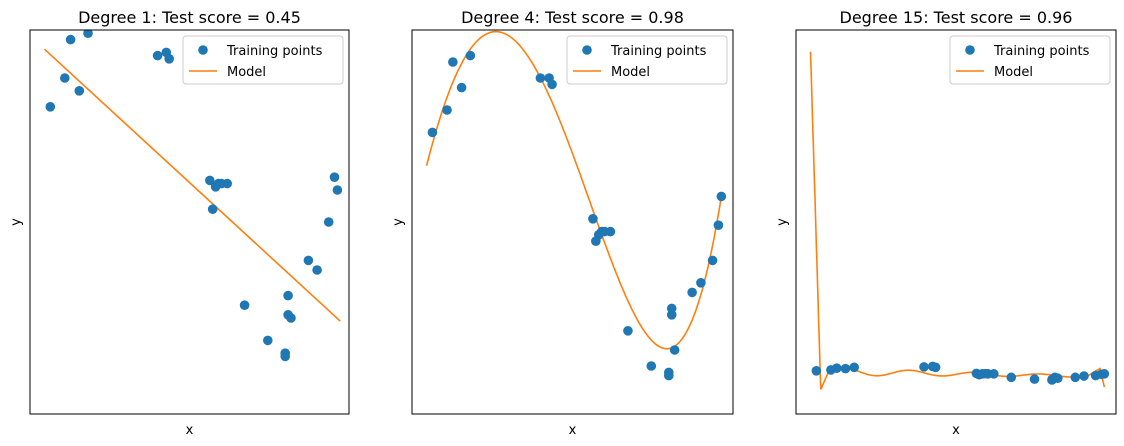  Describe the element at coordinates (572, 17) in the screenshot. I see `chart-title: Degree 4: Test score = 0.98` at that location.